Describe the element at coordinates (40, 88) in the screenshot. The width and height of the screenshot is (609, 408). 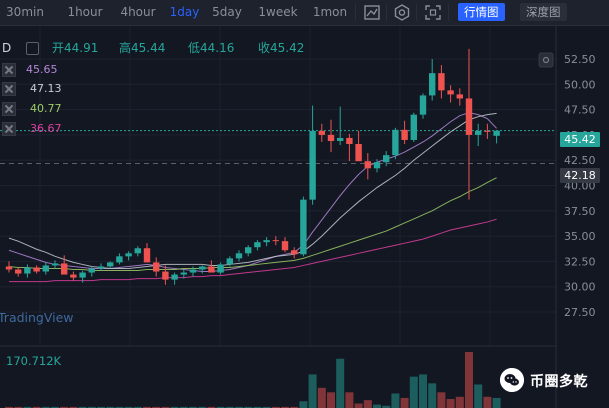
I see `ma-legend-row: 47.13` at that location.